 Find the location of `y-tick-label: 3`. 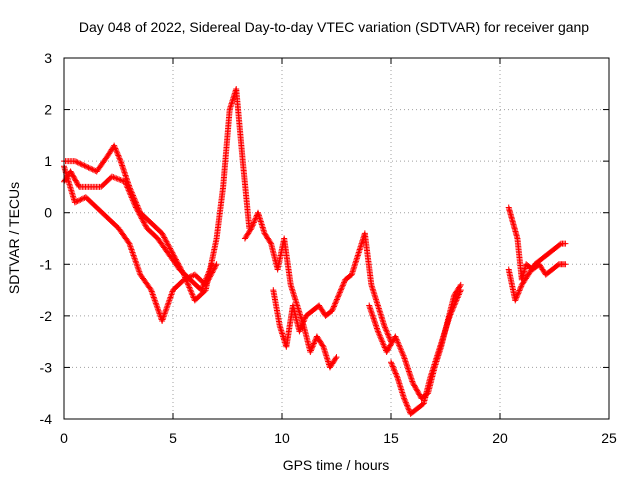

y-tick-label: 3 is located at coordinates (48, 58).